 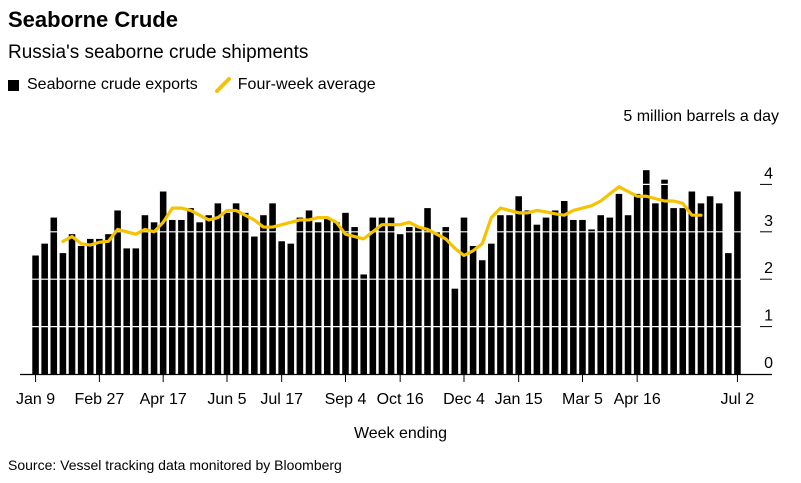 I want to click on x-tick-label-21: Jun 5, so click(x=226, y=399).